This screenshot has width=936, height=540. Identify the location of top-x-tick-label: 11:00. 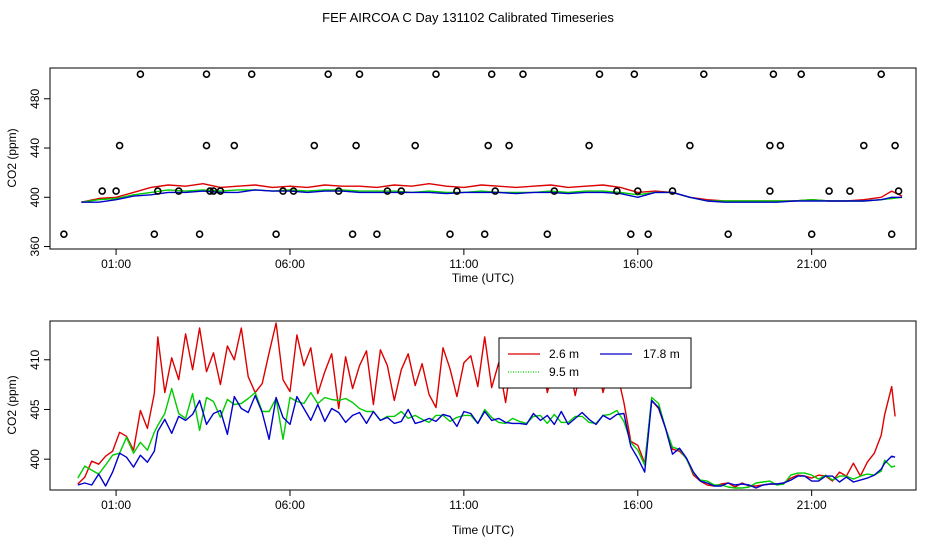
(463, 264).